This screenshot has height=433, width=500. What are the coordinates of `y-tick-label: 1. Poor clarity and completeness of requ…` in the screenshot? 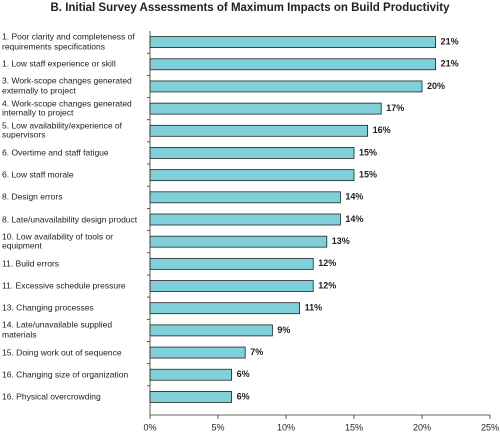 It's located at (68, 41).